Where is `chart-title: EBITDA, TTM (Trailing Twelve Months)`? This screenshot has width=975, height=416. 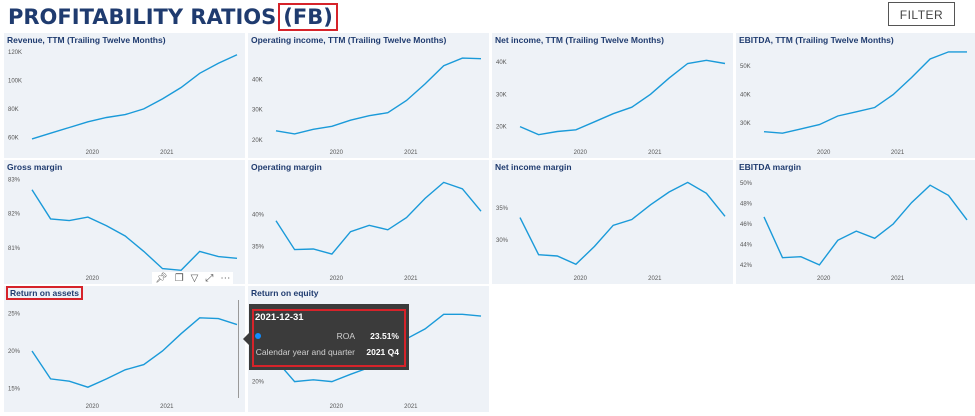 chart-title: EBITDA, TTM (Trailing Twelve Months) is located at coordinates (816, 40).